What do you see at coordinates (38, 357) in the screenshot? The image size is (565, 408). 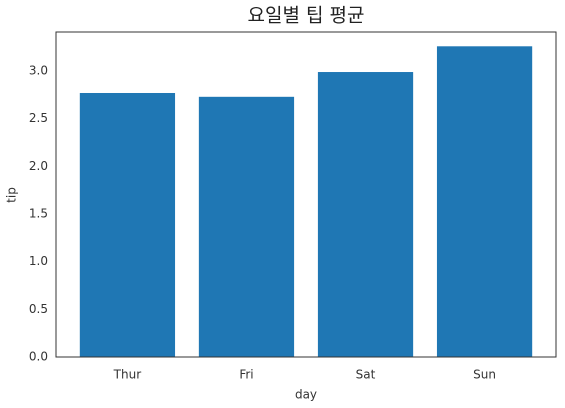 I see `y-tick-label: 0.0` at bounding box center [38, 357].